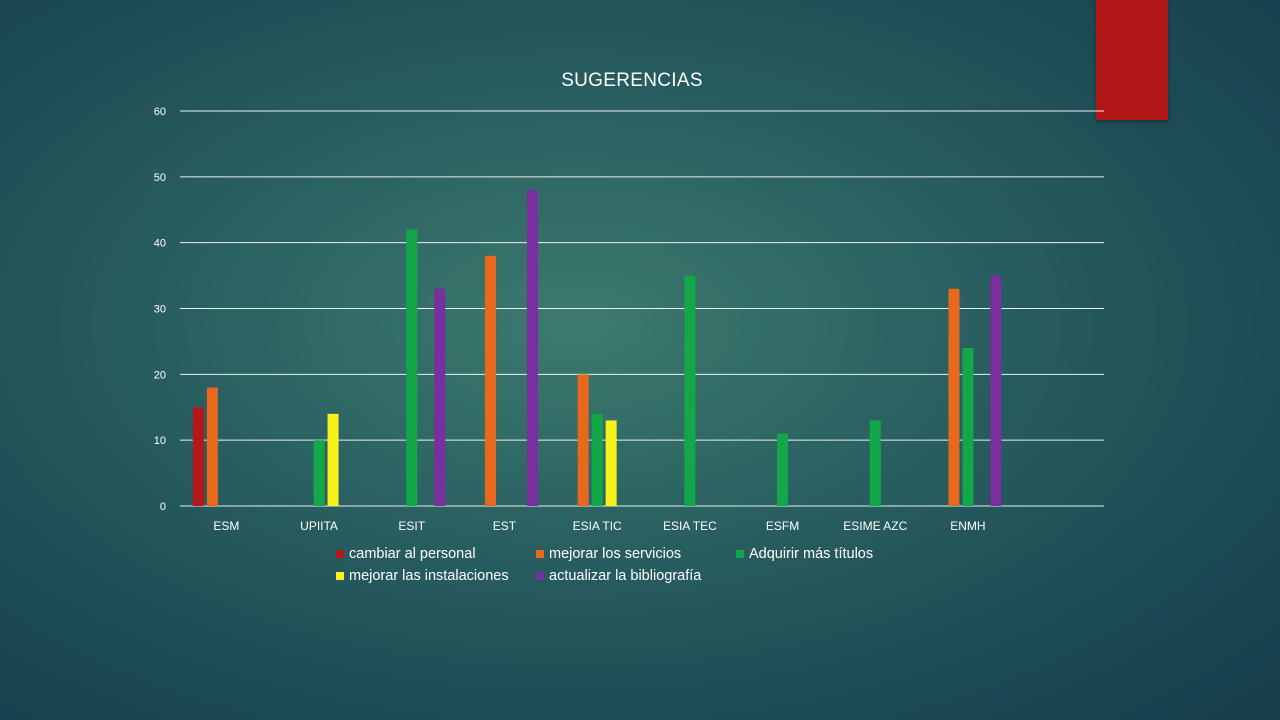 This screenshot has width=1280, height=720. What do you see at coordinates (160, 375) in the screenshot?
I see `y-tick-label: 20` at bounding box center [160, 375].